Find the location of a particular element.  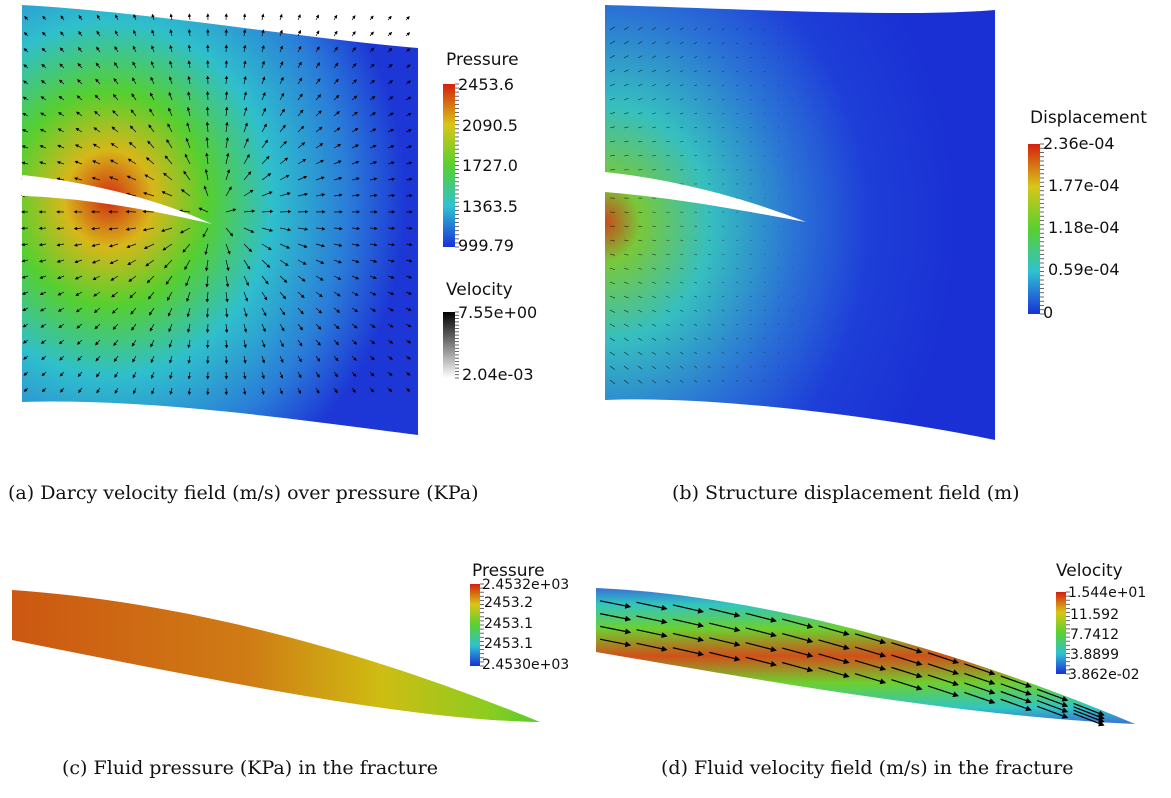

pressure-colorbar-c is located at coordinates (475, 625).